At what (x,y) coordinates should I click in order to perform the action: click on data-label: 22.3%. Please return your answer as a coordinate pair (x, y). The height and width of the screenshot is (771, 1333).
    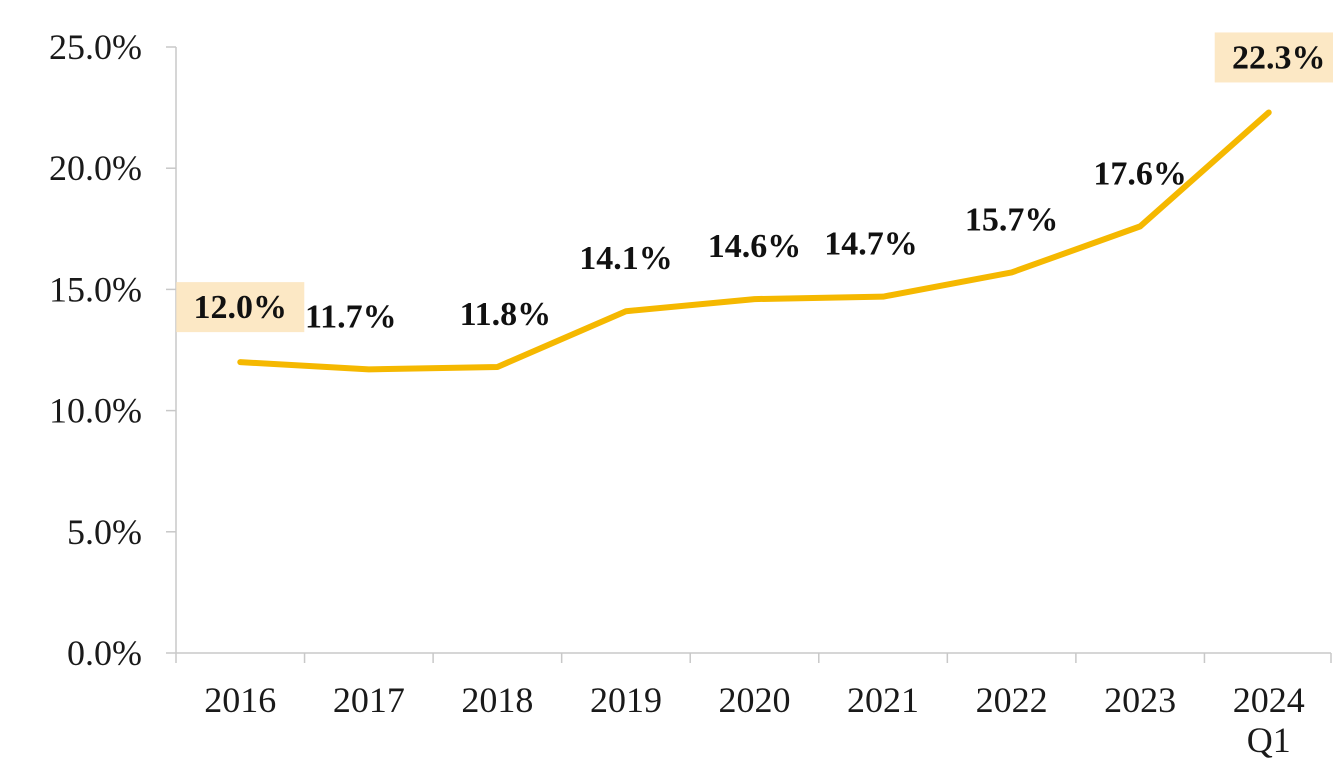
    Looking at the image, I should click on (1279, 57).